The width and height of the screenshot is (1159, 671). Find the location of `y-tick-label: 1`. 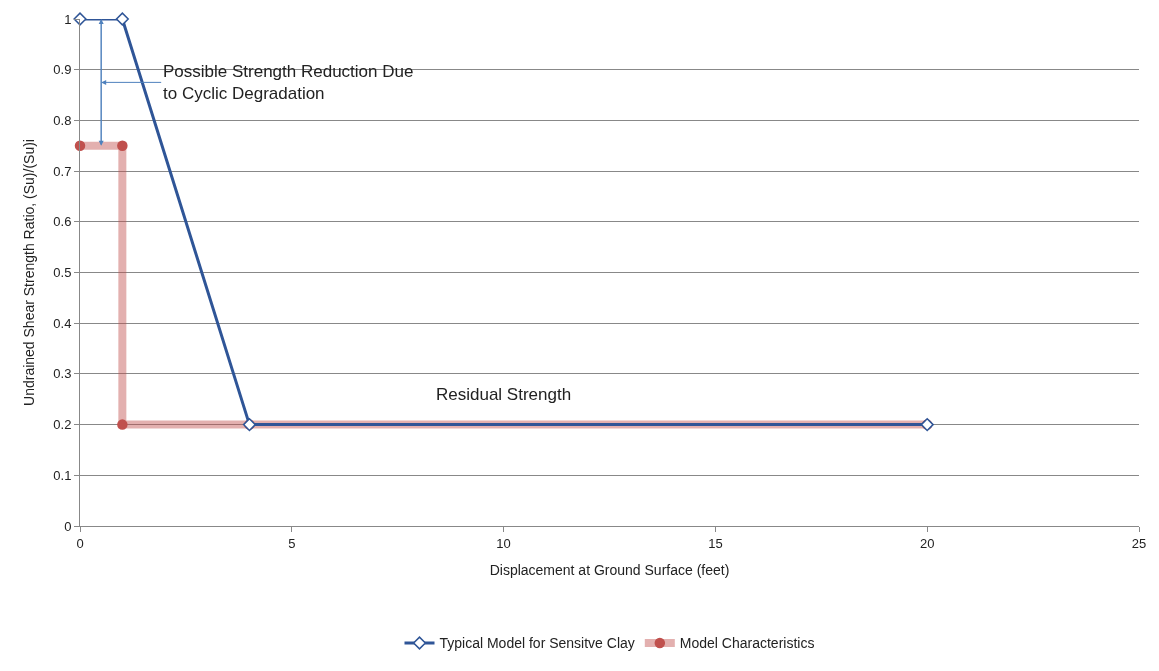

y-tick-label: 1 is located at coordinates (68, 19).